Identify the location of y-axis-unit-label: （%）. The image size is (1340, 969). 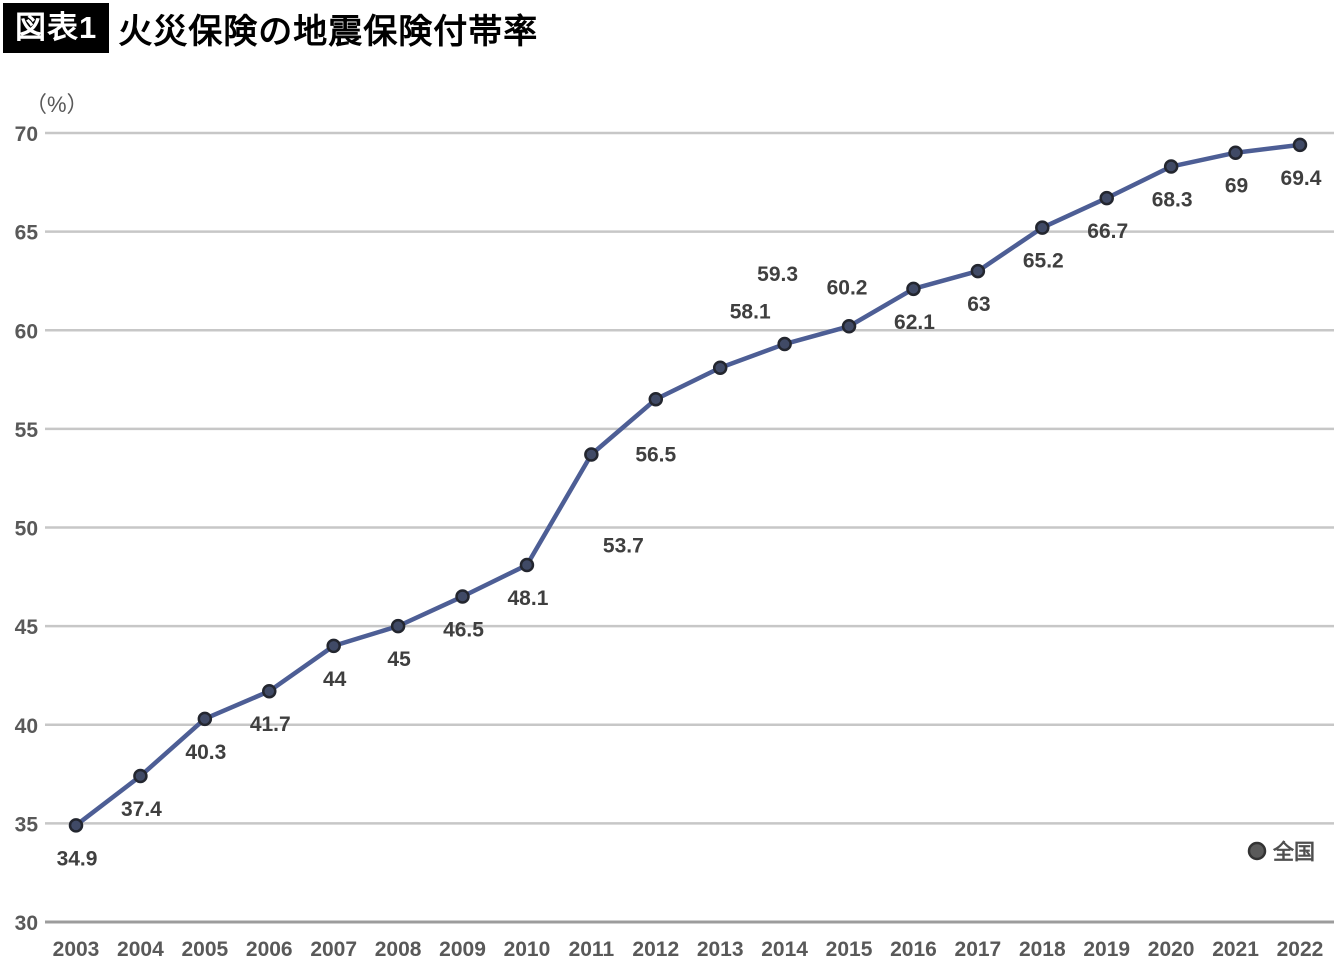
(57, 104).